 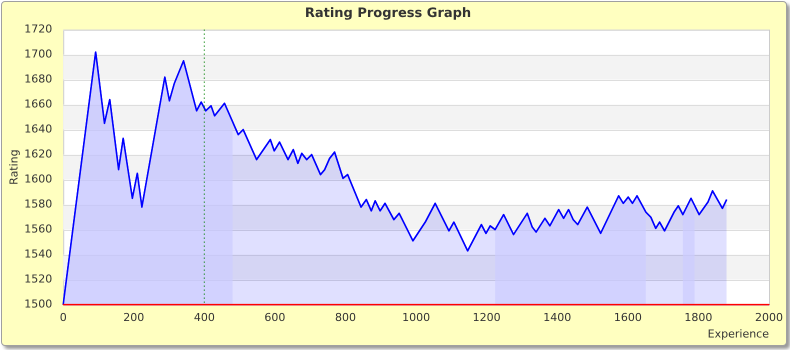 I want to click on x-tick-label: 400, so click(x=204, y=317).